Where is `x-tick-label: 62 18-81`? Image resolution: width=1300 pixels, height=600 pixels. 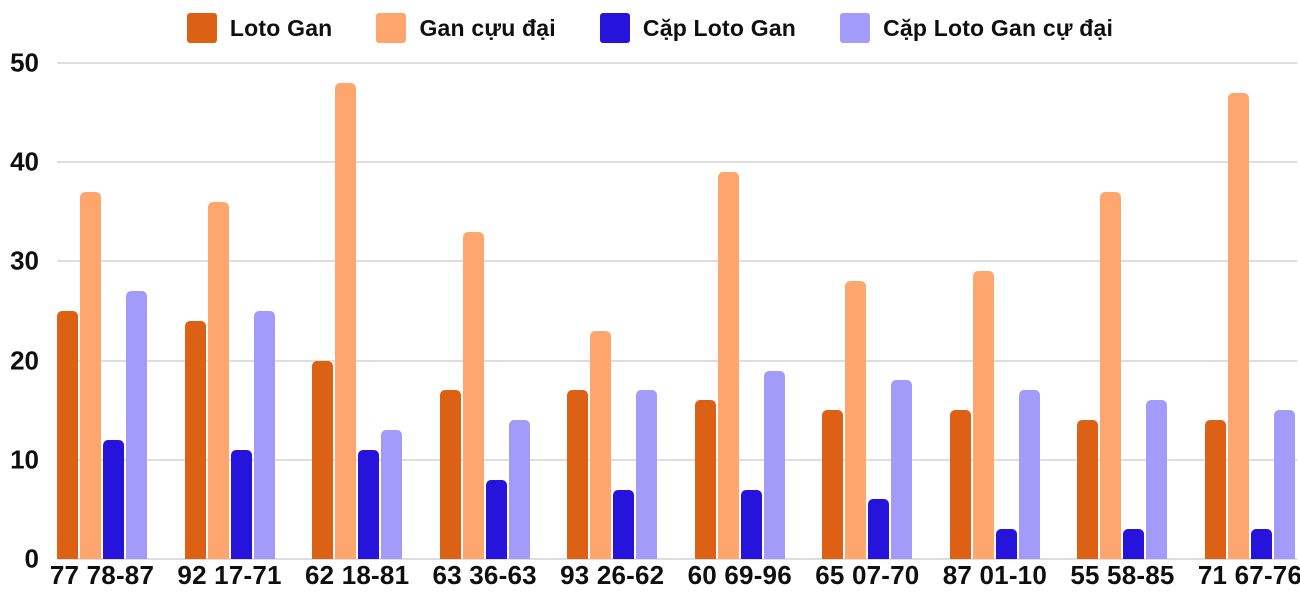
x-tick-label: 62 18-81 is located at coordinates (357, 575).